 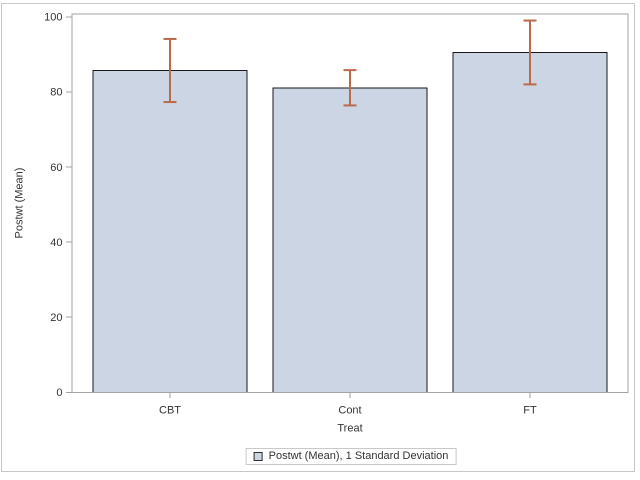 I want to click on y-tick-label: 80, so click(x=56, y=93).